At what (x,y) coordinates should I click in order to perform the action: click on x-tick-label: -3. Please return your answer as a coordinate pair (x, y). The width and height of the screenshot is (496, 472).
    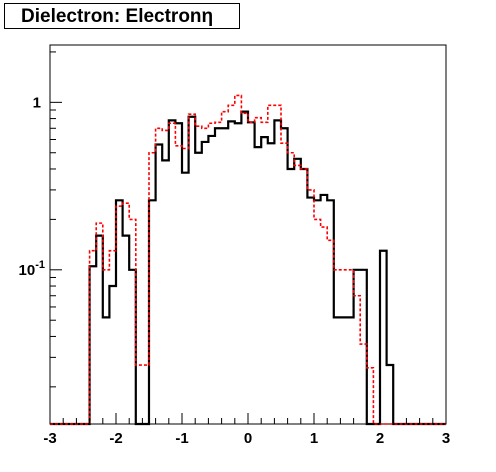
    Looking at the image, I should click on (49, 438).